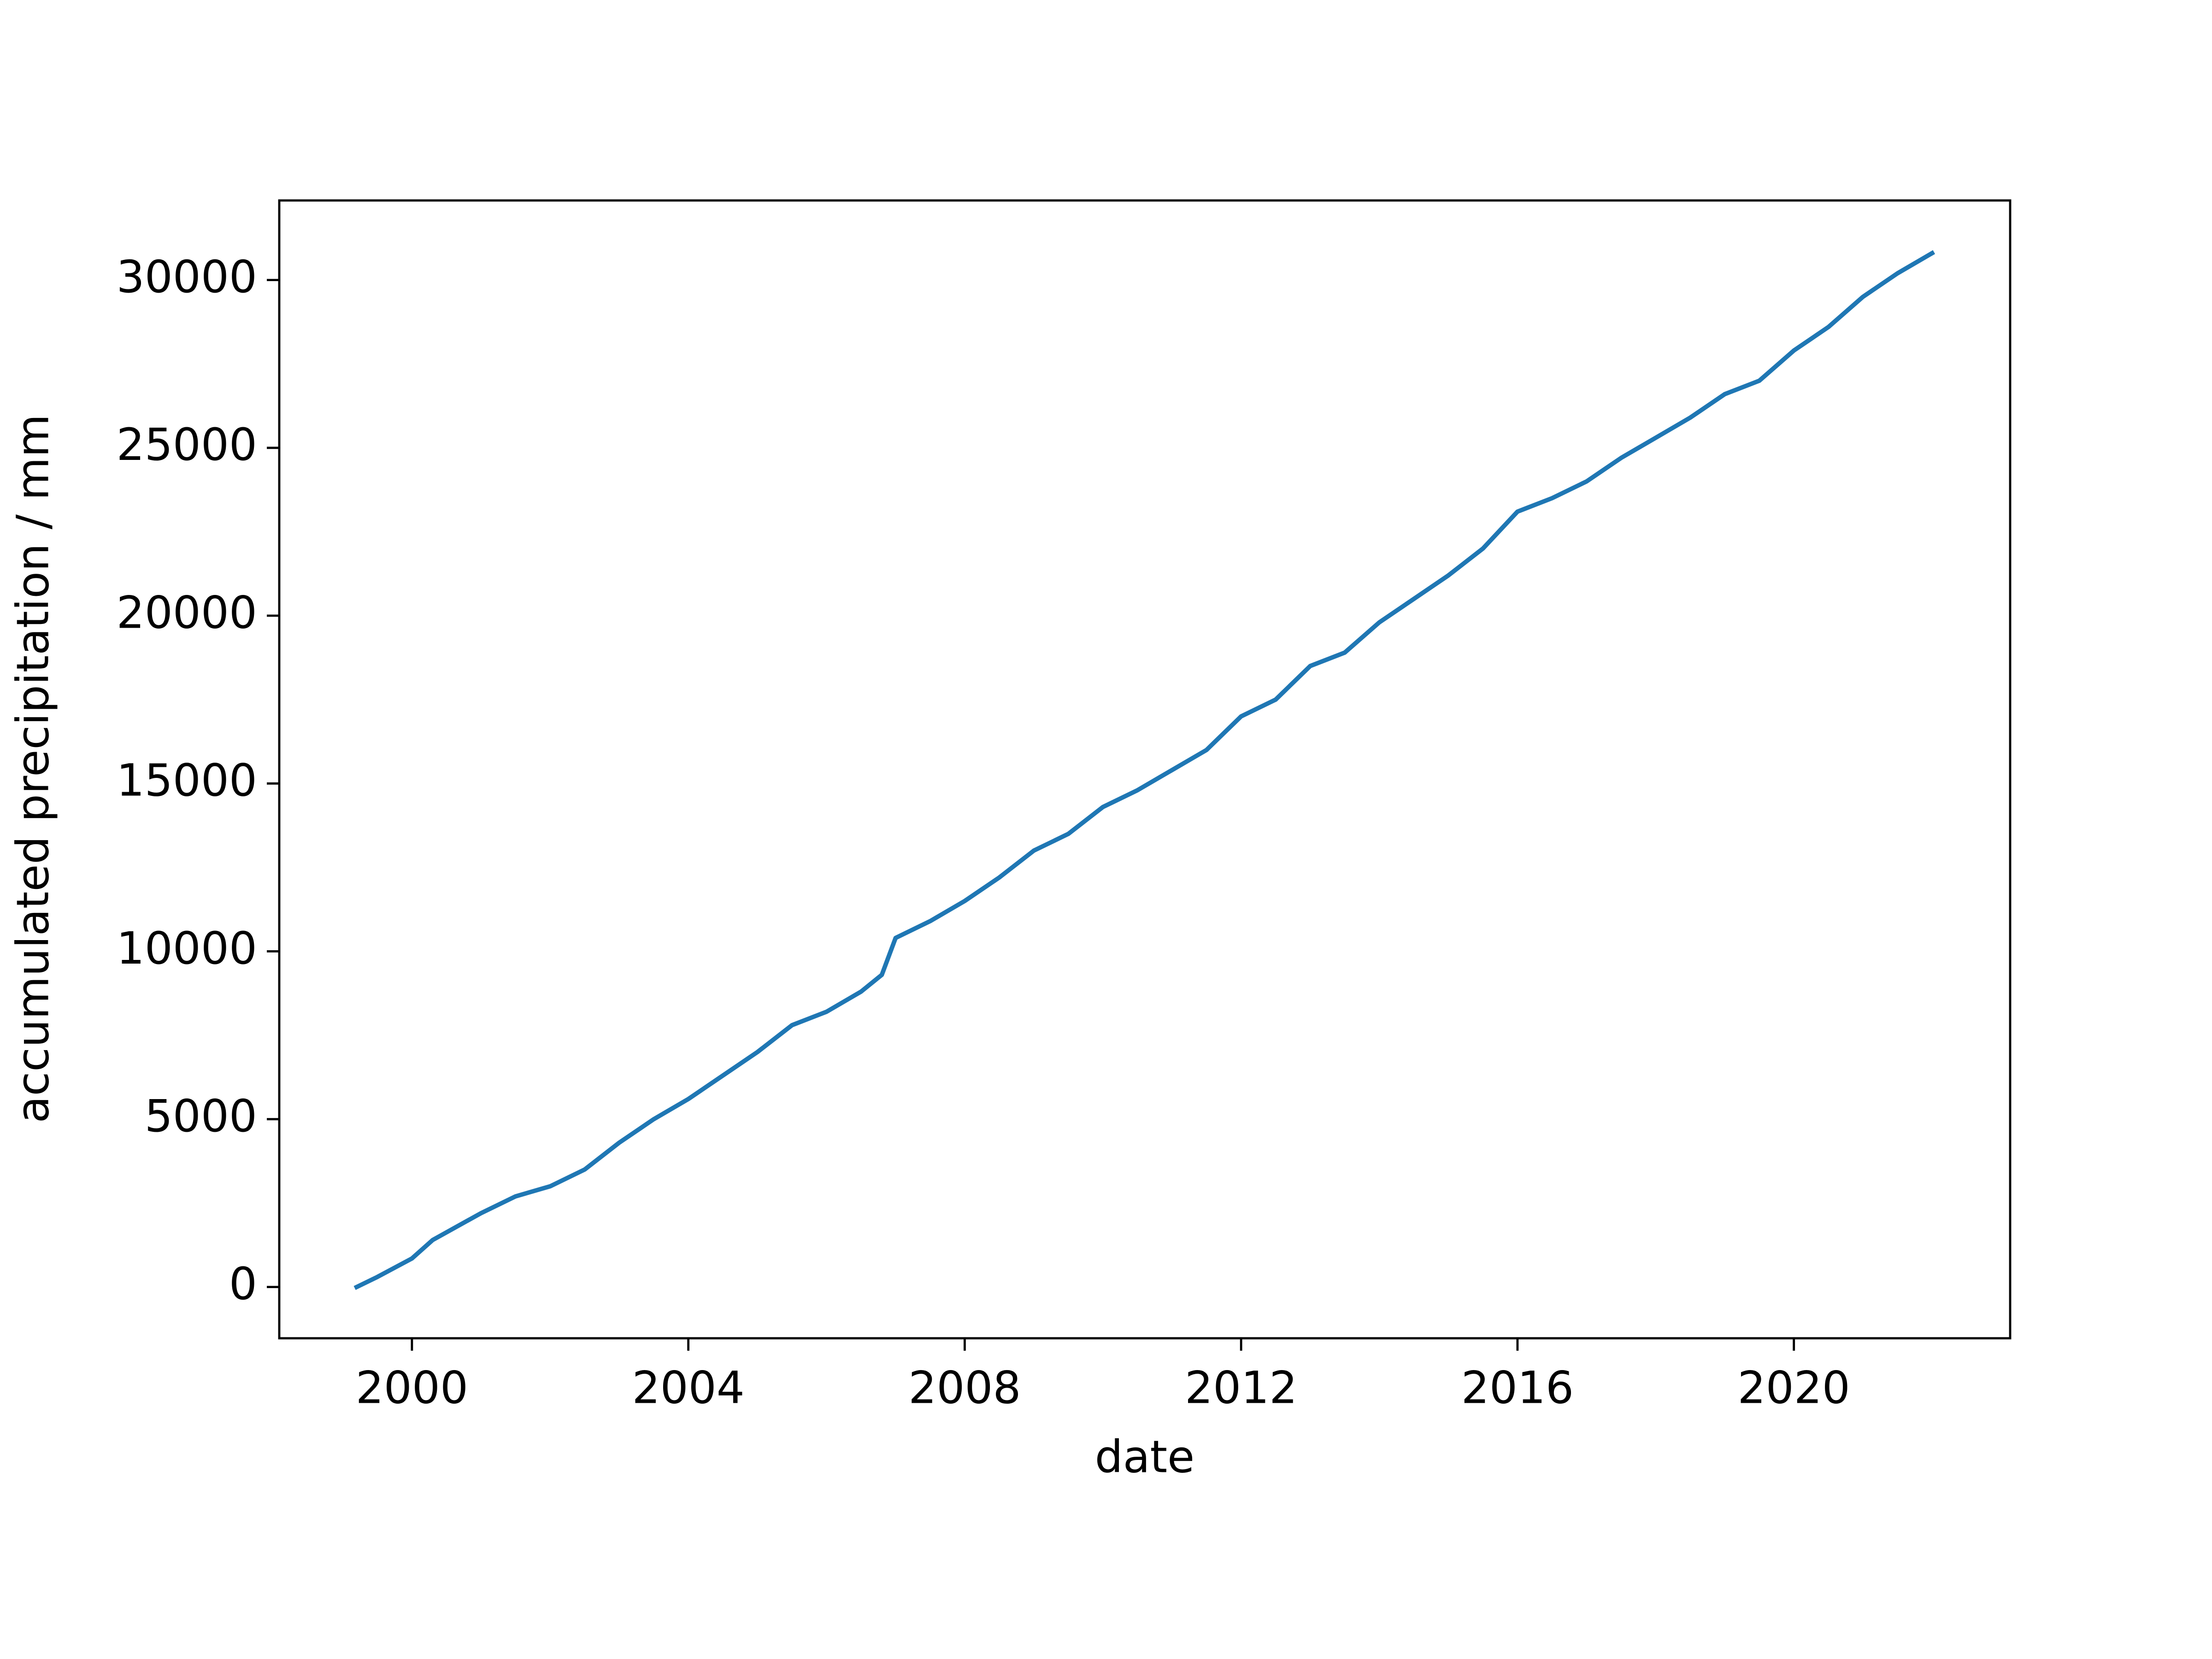  What do you see at coordinates (1794, 1387) in the screenshot?
I see `x-tick-label: 2020` at bounding box center [1794, 1387].